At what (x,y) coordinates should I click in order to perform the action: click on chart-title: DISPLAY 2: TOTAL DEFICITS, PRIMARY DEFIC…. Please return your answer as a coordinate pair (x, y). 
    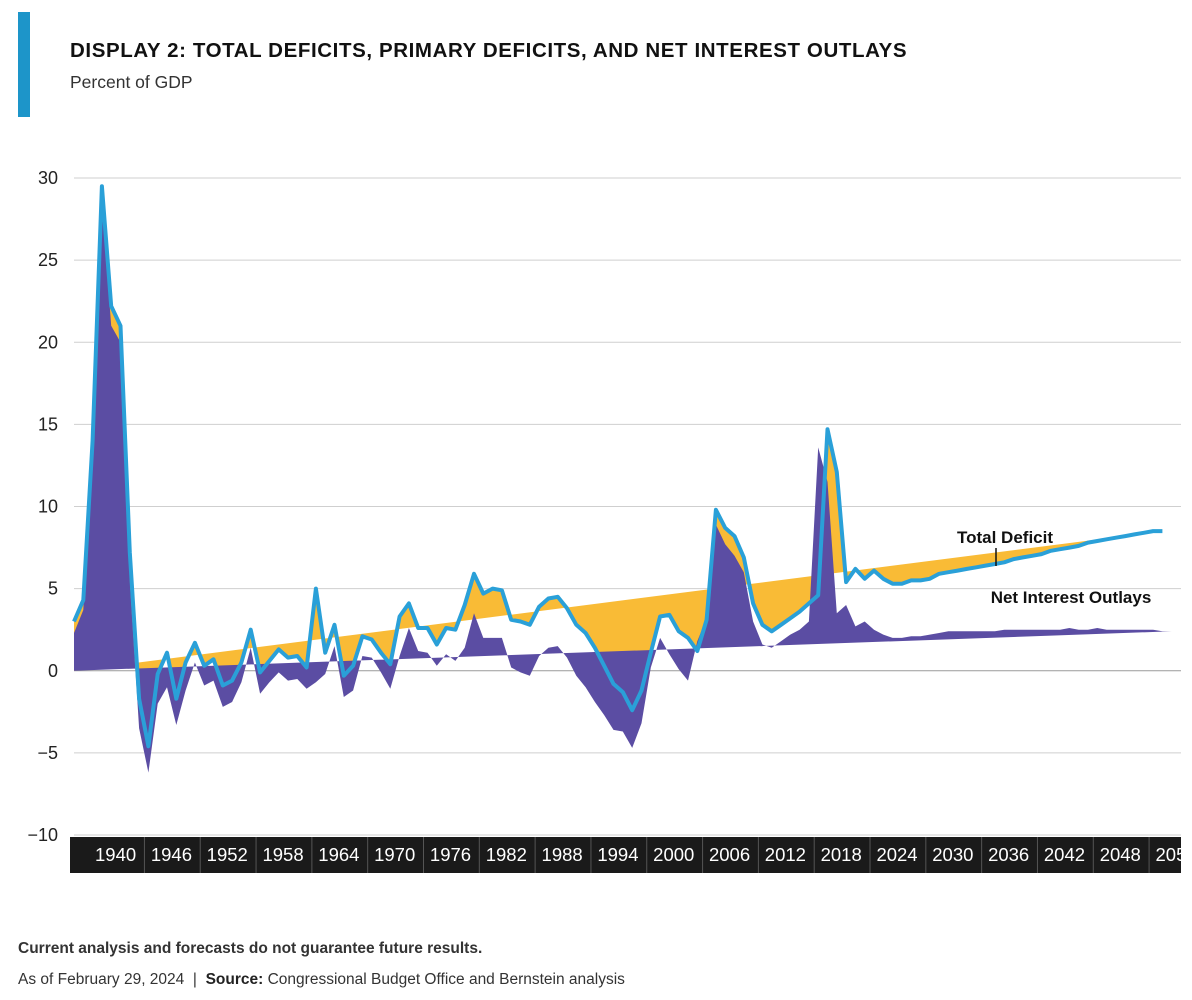
    Looking at the image, I should click on (489, 50).